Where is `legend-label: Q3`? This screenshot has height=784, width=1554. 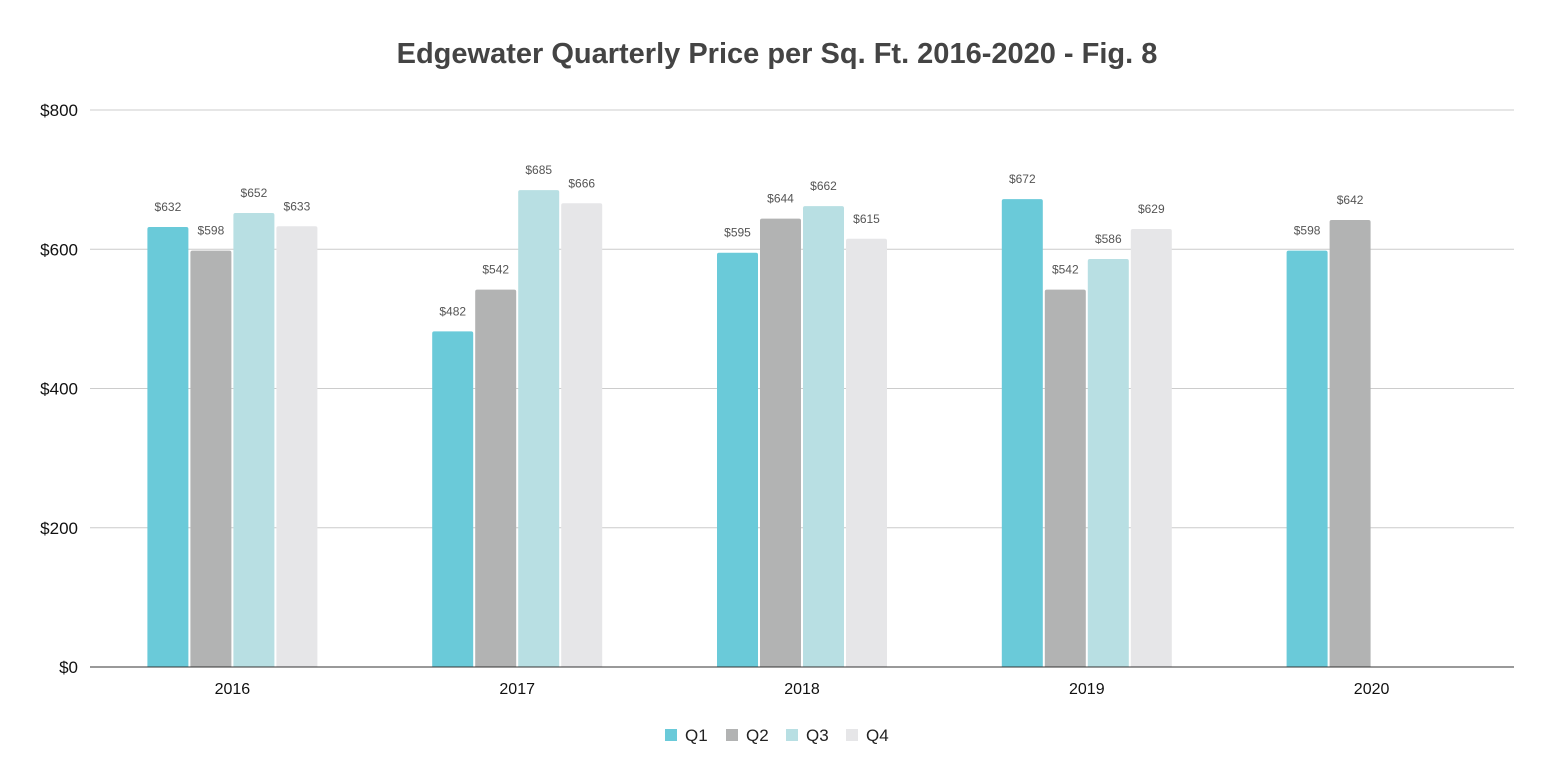 legend-label: Q3 is located at coordinates (817, 735).